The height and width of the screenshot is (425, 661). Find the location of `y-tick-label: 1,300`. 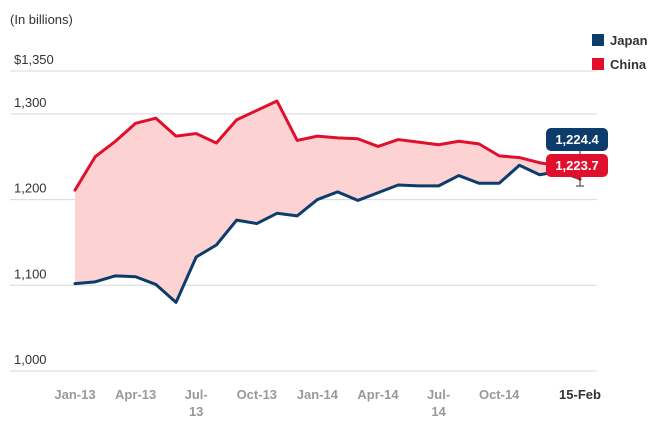

y-tick-label: 1,300 is located at coordinates (30, 102).